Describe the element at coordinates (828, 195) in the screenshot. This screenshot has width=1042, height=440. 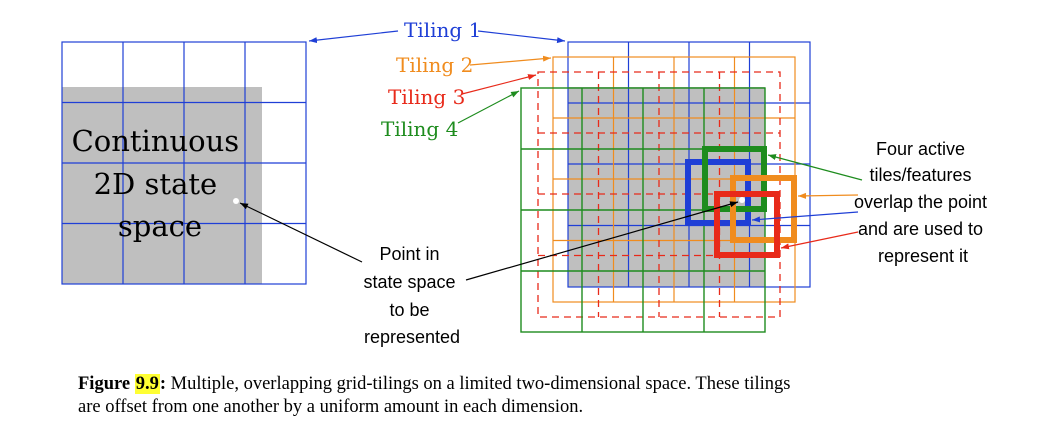
I see `active-arrow-orange` at that location.